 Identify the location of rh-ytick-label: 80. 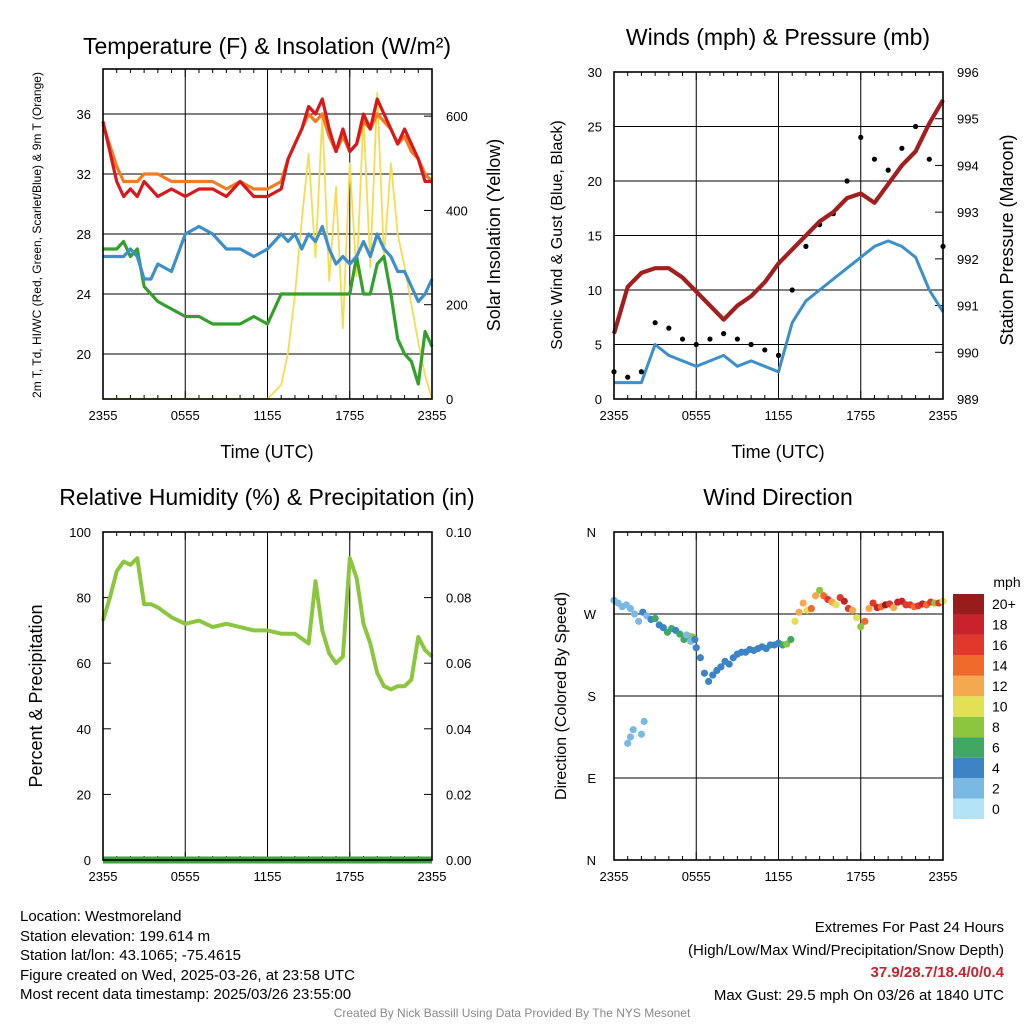
(84, 598).